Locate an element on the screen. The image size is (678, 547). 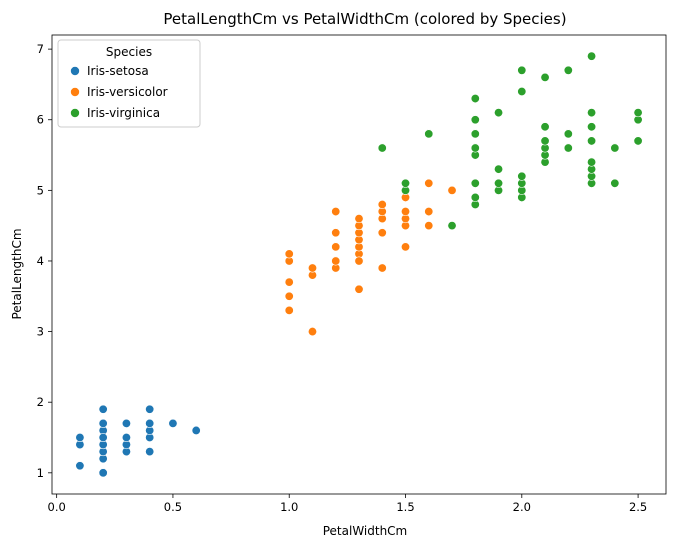
legend-entry: Iris-setosa is located at coordinates (118, 71).